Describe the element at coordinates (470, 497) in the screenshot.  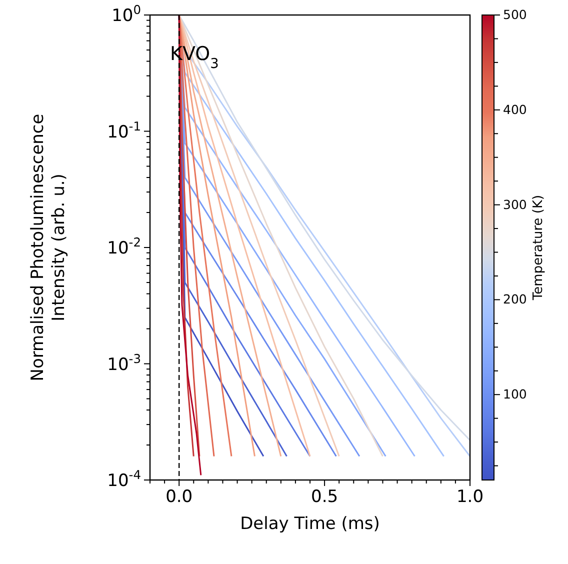
I see `x-tick-label: 1.0` at that location.